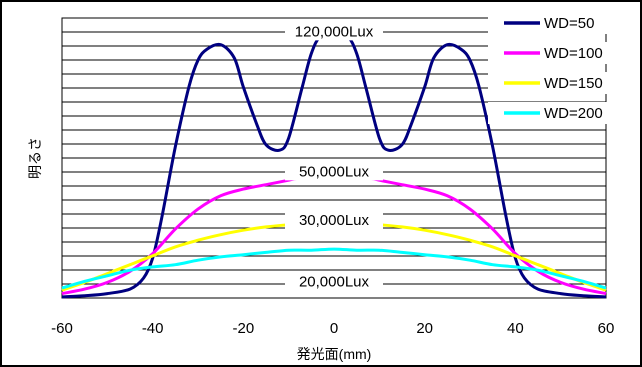  I want to click on x-tick-label: 20, so click(424, 328).